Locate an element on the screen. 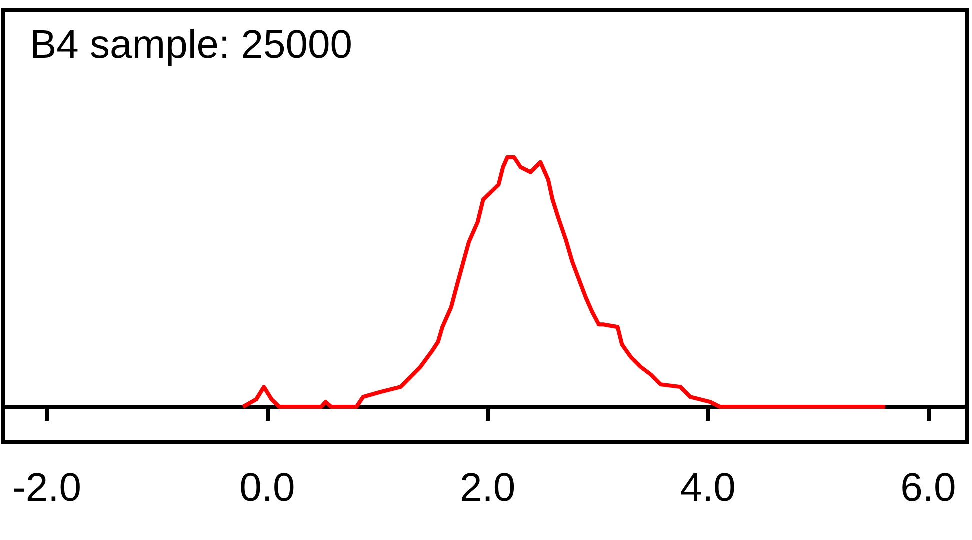  x-tick-label: 6.0 is located at coordinates (928, 488).